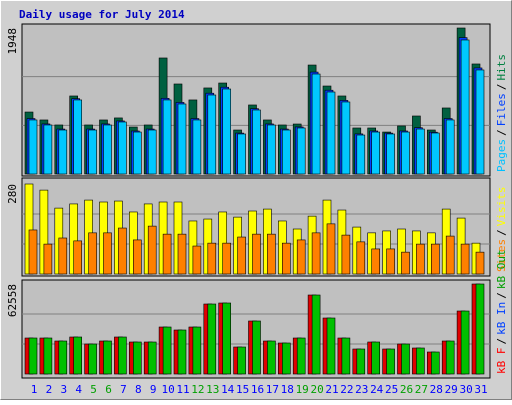 This screenshot has width=512, height=405. What do you see at coordinates (12, 194) in the screenshot?
I see `y-tick-label: 280` at bounding box center [12, 194].